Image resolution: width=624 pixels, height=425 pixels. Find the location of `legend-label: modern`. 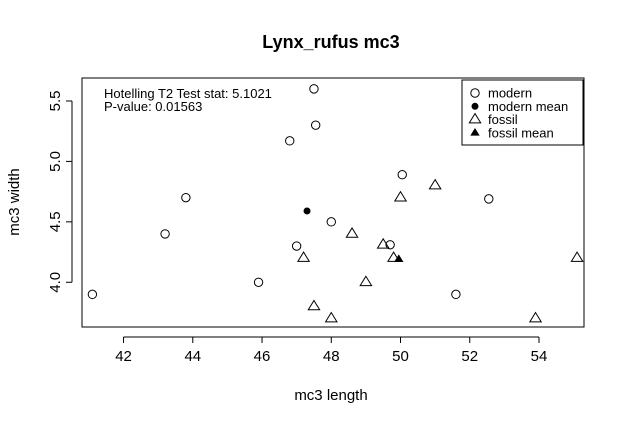

legend-label: modern is located at coordinates (510, 93).